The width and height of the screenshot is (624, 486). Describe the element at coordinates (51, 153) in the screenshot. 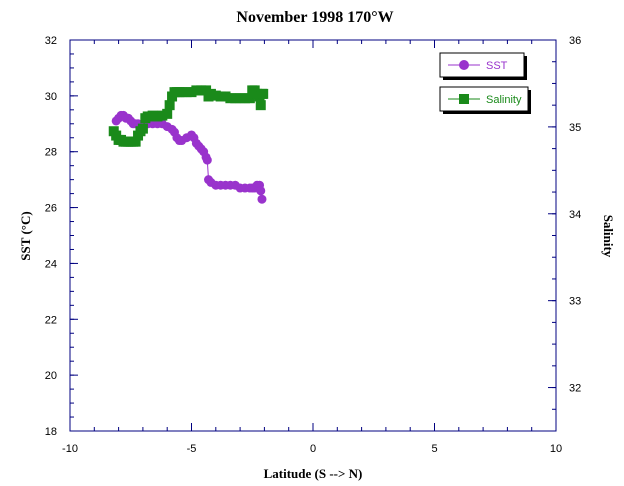

I see `y-tick-label: 28` at that location.